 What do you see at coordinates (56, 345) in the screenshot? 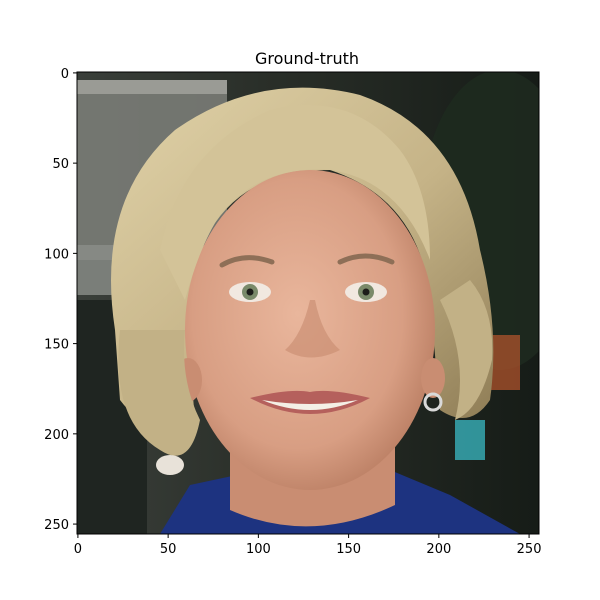
I see `y-tick-label: 150` at bounding box center [56, 345].